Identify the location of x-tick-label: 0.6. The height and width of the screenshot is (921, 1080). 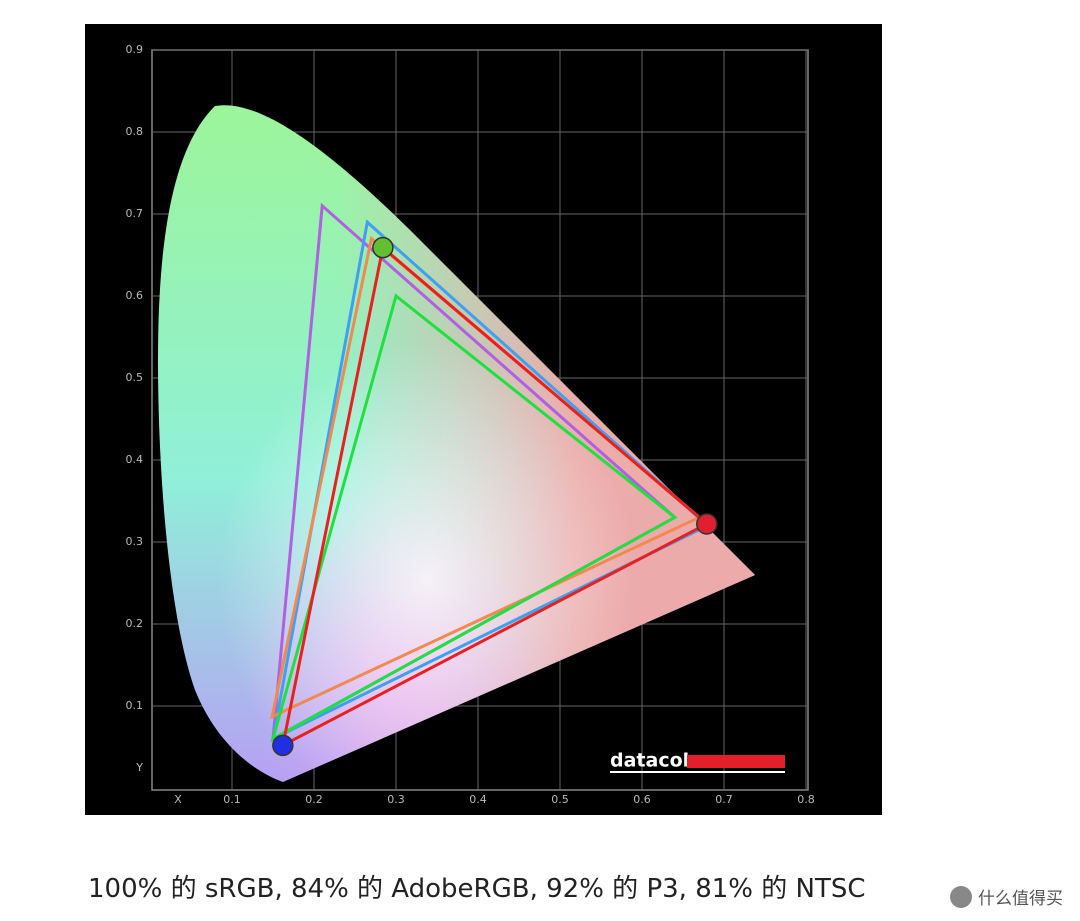
(642, 799).